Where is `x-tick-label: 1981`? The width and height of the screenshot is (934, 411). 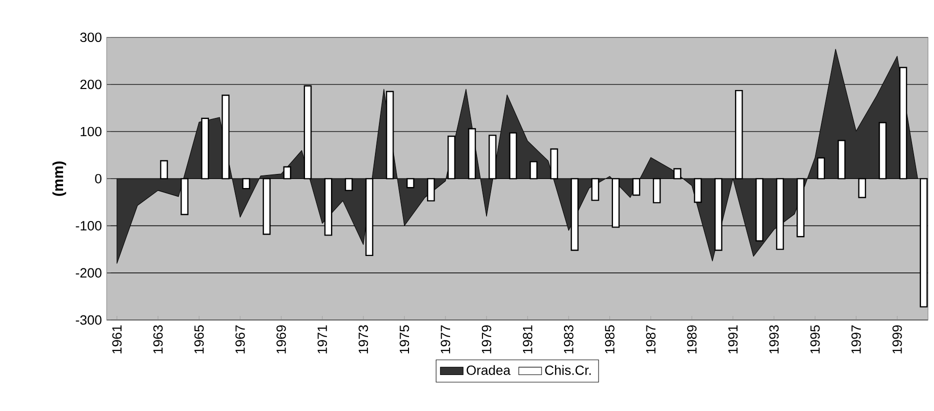 x-tick-label: 1981 is located at coordinates (527, 340).